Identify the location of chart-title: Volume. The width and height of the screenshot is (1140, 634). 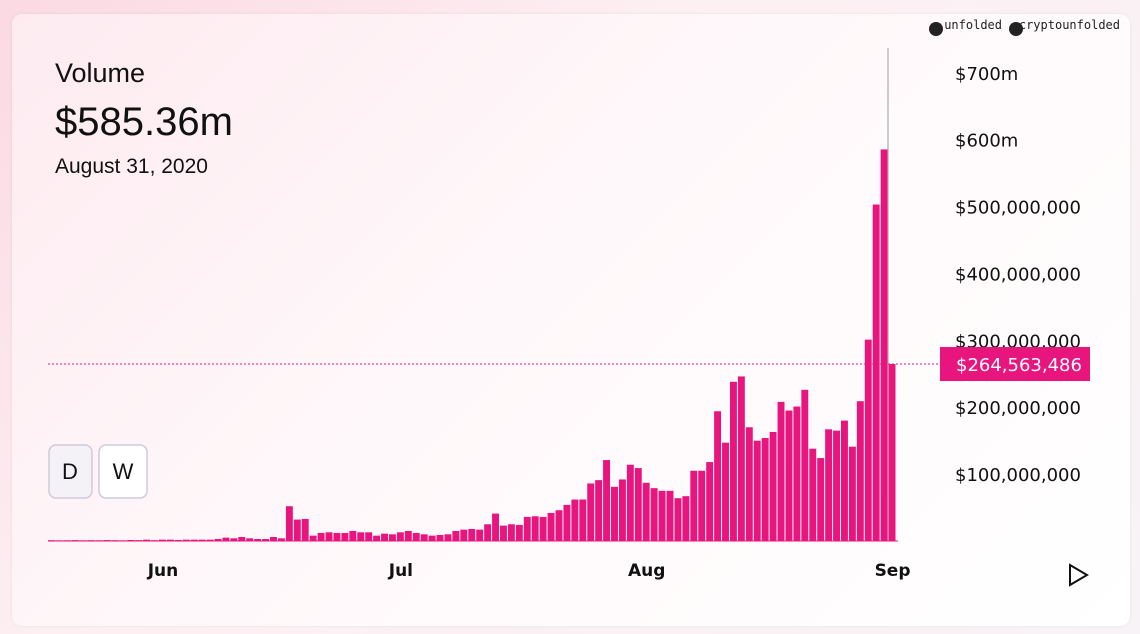
(100, 73).